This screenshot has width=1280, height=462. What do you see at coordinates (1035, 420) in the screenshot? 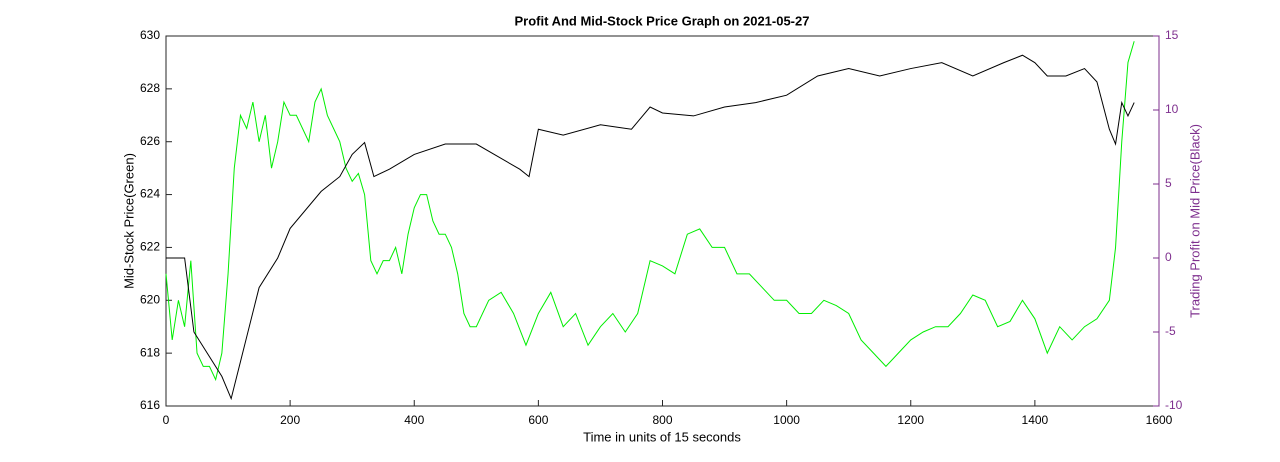
I see `x-tick-label: 1400` at bounding box center [1035, 420].